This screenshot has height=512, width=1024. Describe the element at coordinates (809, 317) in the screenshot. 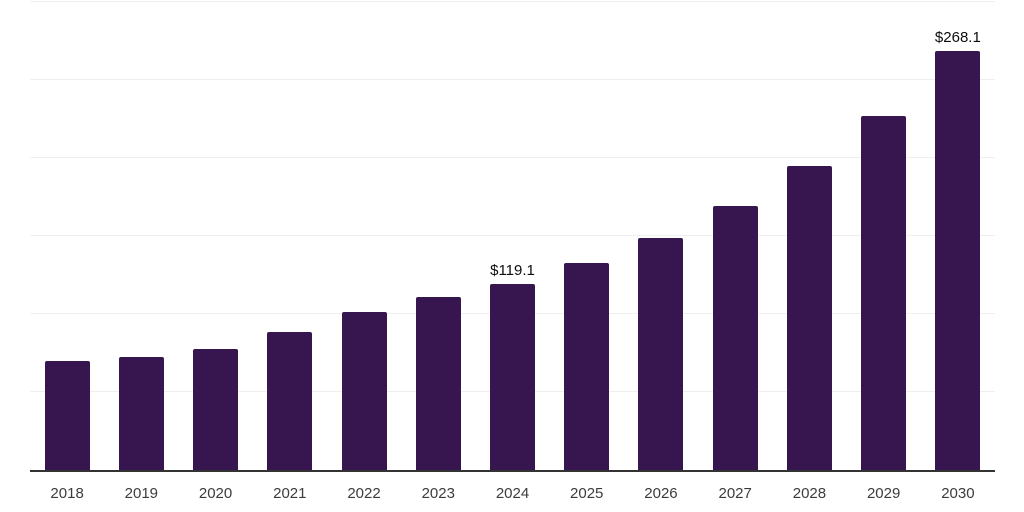

I see `bar-2028` at that location.